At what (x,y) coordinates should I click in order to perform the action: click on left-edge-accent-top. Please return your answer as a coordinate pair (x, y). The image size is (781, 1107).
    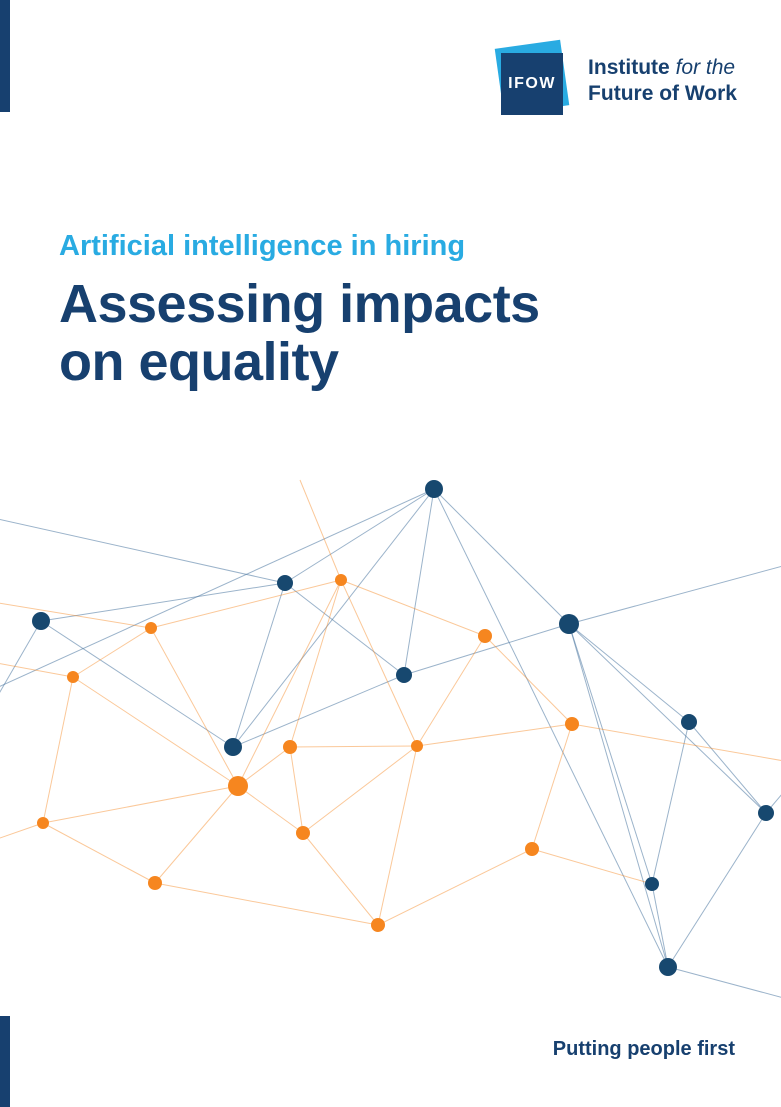
    Looking at the image, I should click on (5, 56).